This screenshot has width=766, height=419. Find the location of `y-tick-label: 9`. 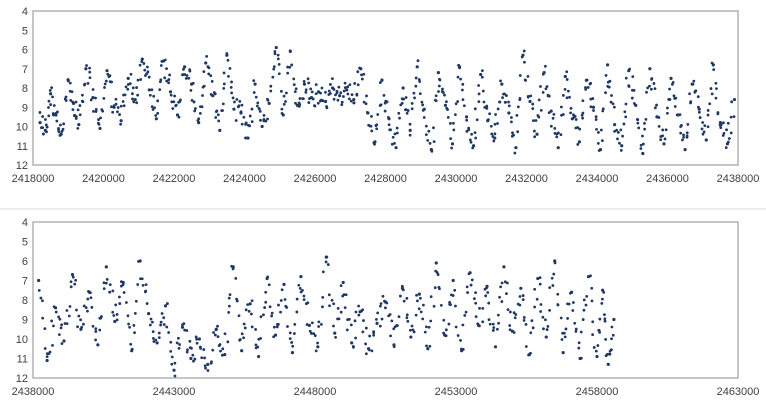

y-tick-label: 9 is located at coordinates (25, 321).